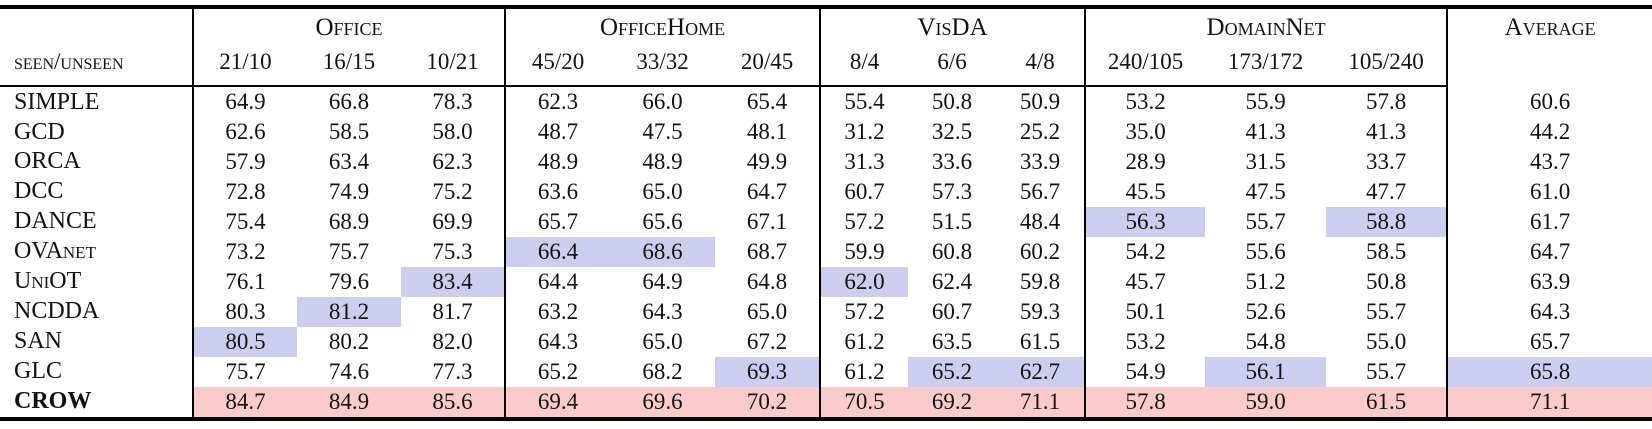  Describe the element at coordinates (349, 341) in the screenshot. I see `result-cell: 80.2` at that location.